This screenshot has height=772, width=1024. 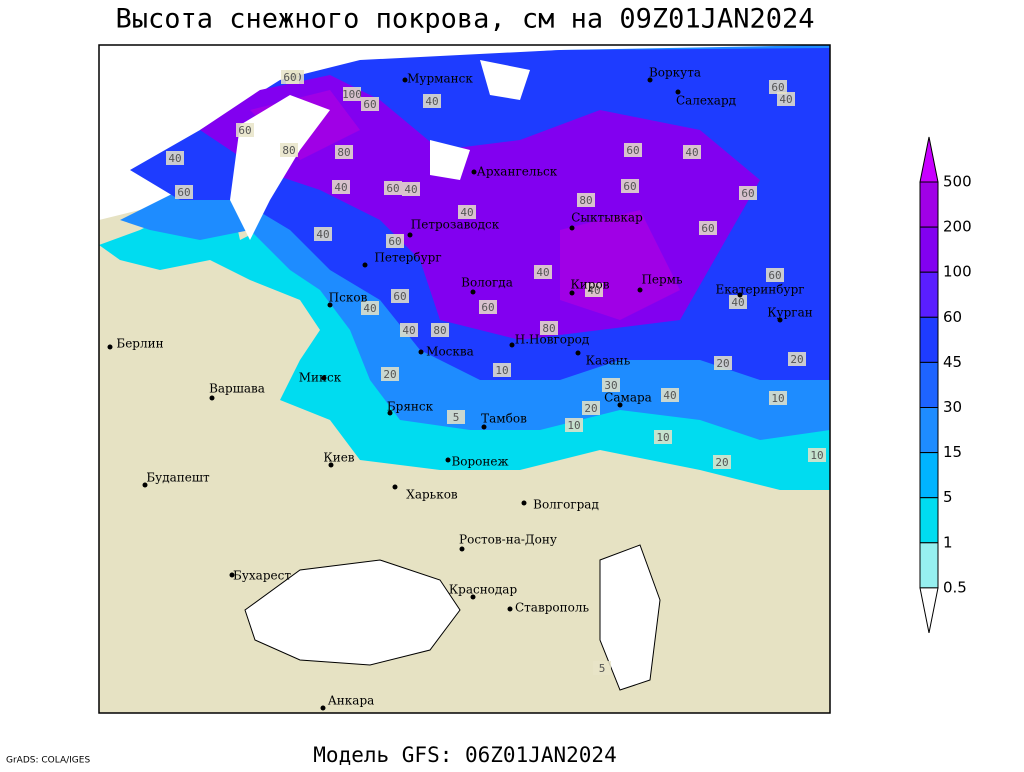 I want to click on city-name: Волгоград, so click(x=566, y=505).